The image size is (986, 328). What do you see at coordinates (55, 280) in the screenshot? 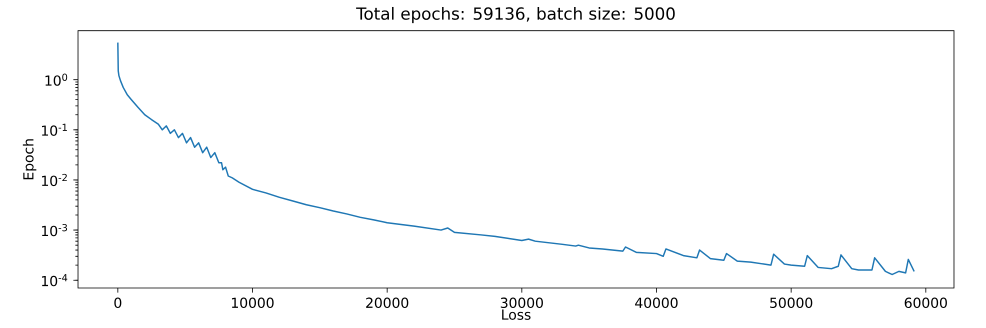
I see `y-tick-label: 10$^{-4}$` at bounding box center [55, 280].